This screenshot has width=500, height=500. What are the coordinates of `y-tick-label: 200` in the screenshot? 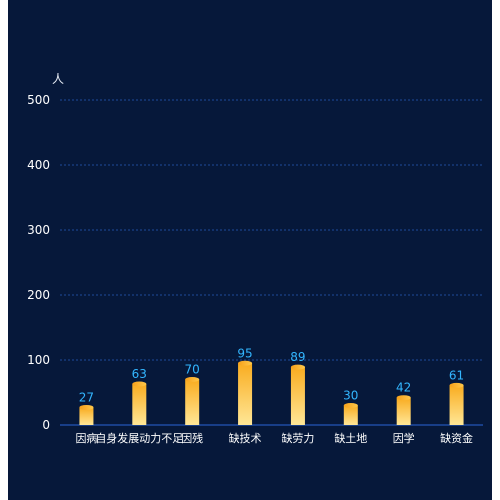 It's located at (38, 295).